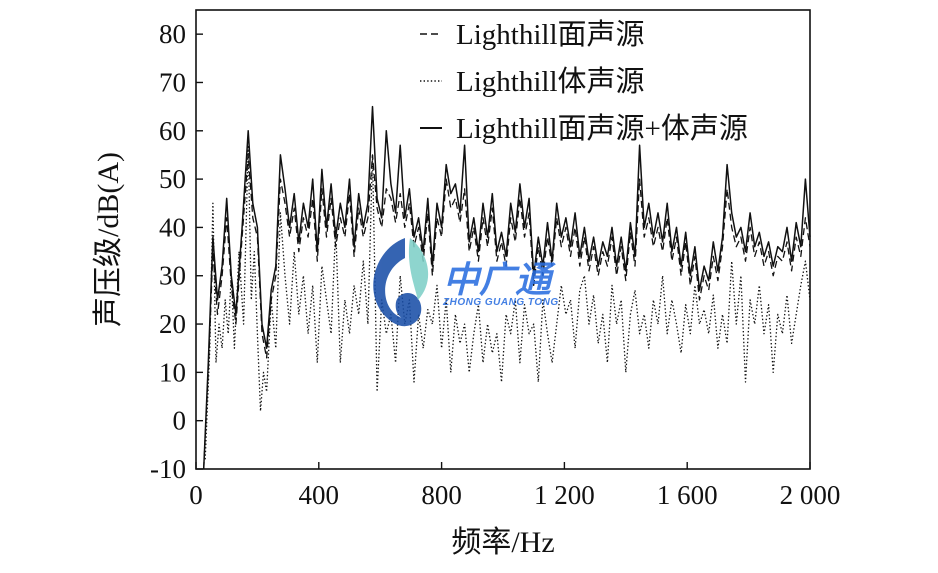  What do you see at coordinates (564, 495) in the screenshot?
I see `x-tick-label: 1 200` at bounding box center [564, 495].